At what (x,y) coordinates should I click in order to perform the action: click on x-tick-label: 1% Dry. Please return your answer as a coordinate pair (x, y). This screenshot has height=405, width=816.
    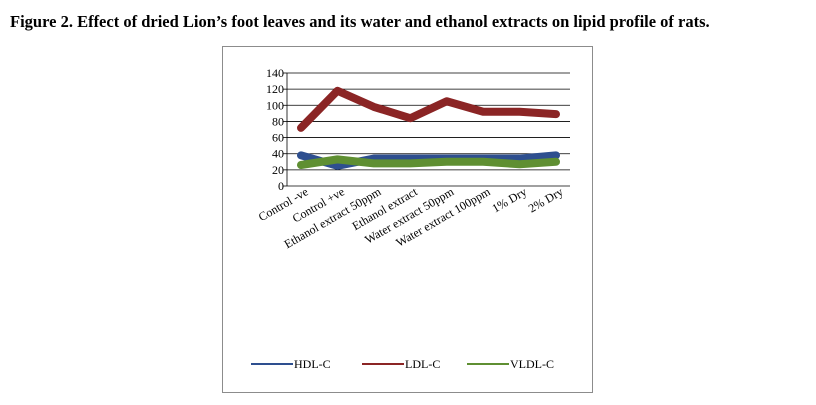
    Looking at the image, I should click on (509, 199).